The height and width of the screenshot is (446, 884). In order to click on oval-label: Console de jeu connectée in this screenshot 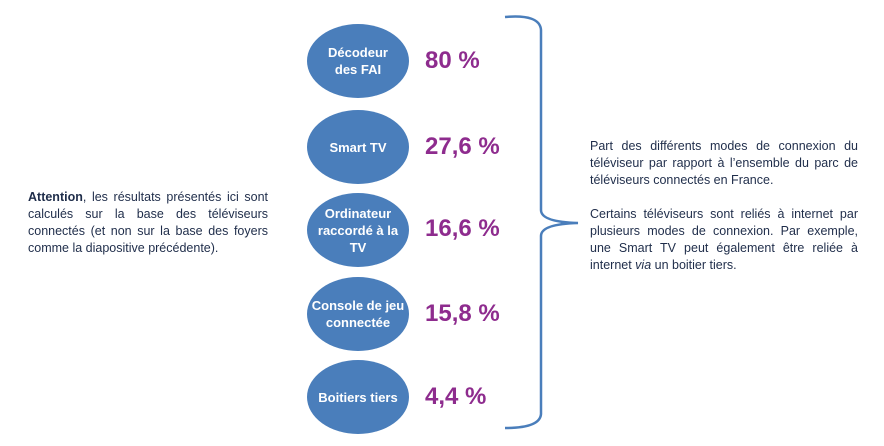, I will do `click(358, 314)`.